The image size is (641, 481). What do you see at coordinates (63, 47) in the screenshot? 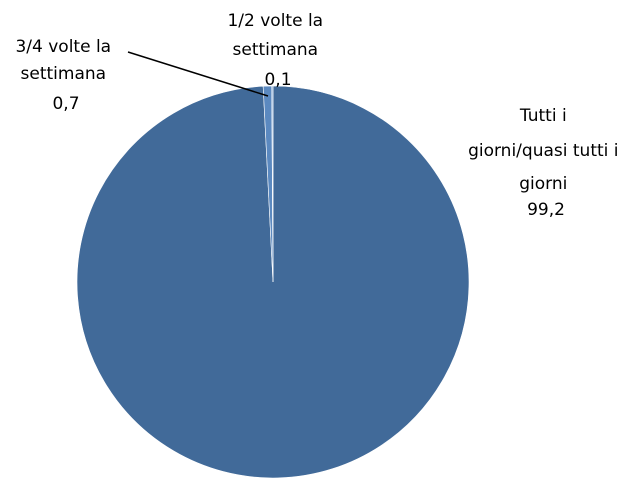
I see `label-line: 3/4 volte la` at bounding box center [63, 47].